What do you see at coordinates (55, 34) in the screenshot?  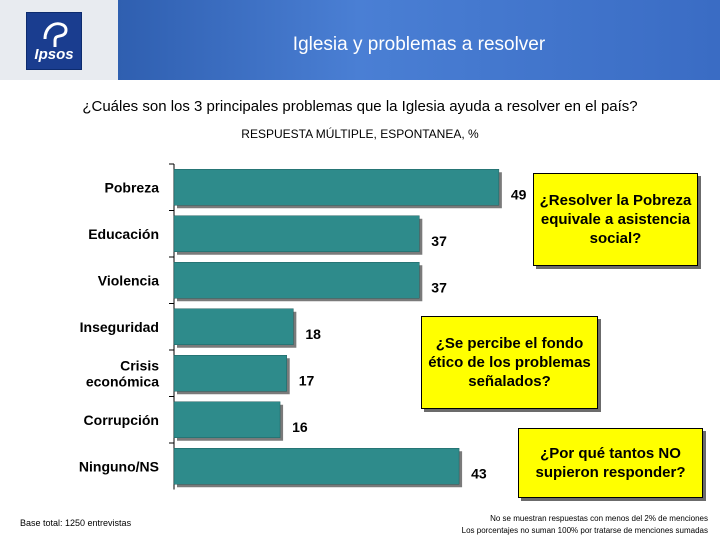 I see `logo-figure-icon` at bounding box center [55, 34].